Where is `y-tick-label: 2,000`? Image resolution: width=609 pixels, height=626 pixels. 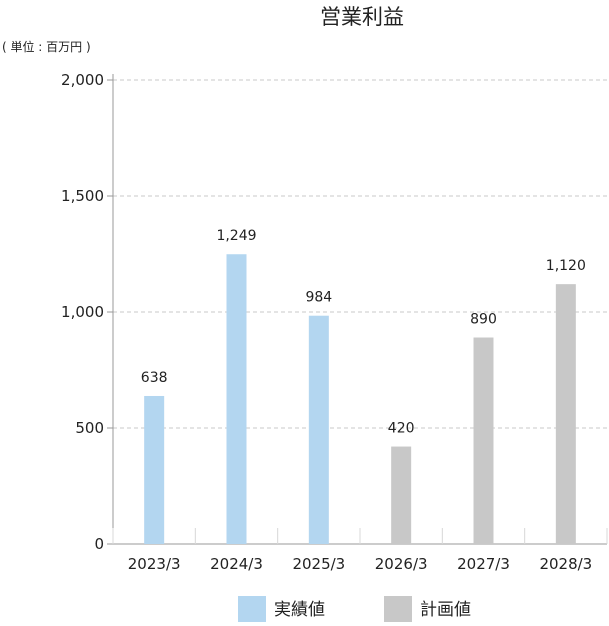 y-tick-label: 2,000 is located at coordinates (82, 80).